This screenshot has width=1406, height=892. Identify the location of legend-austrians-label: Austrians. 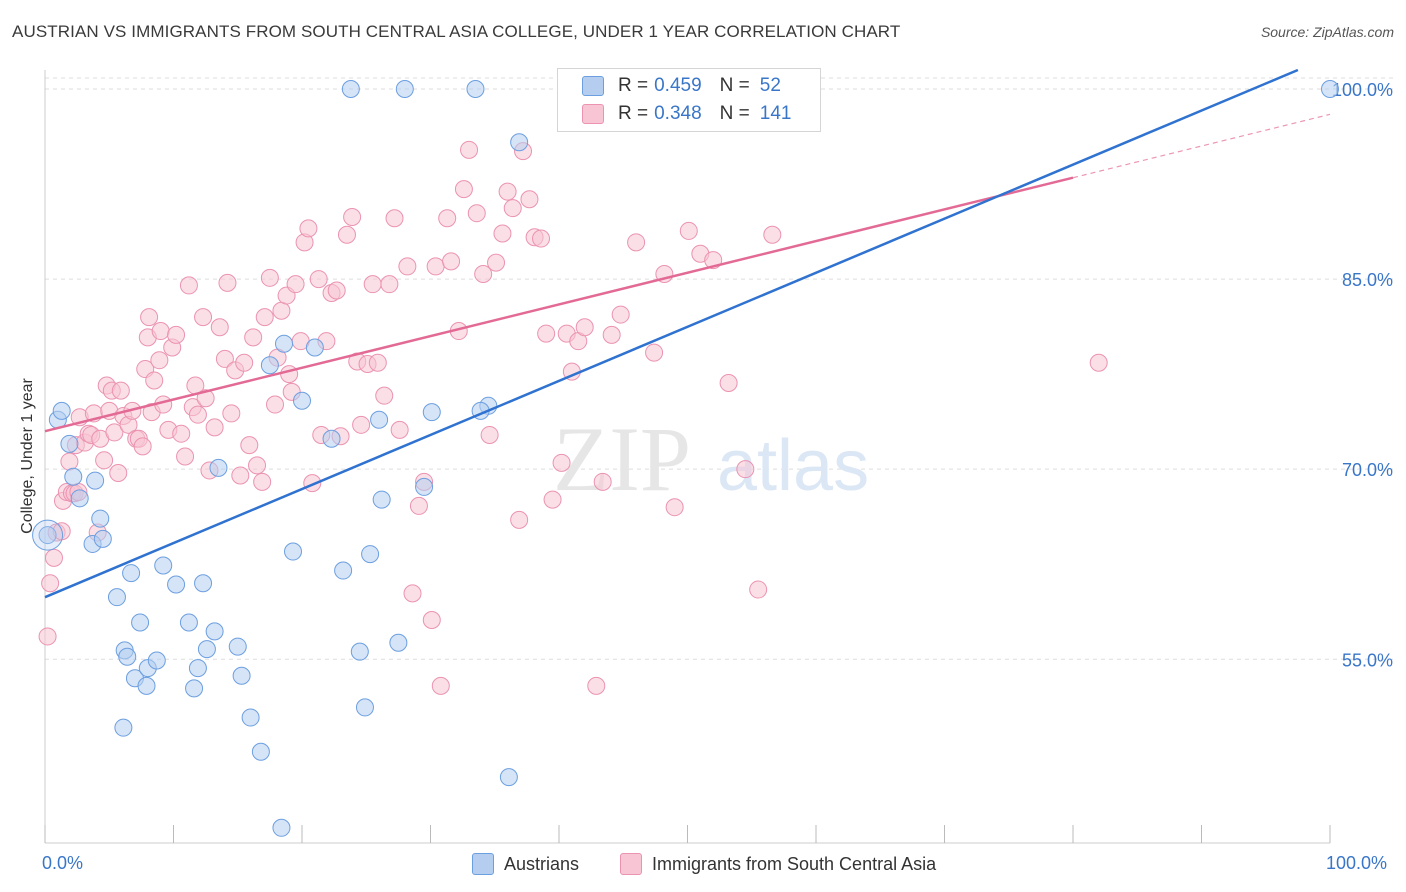
(542, 863).